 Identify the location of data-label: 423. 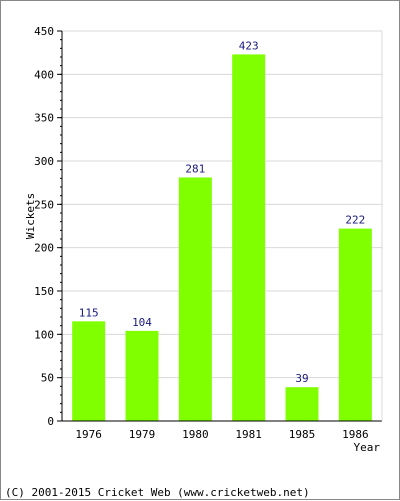
(249, 45).